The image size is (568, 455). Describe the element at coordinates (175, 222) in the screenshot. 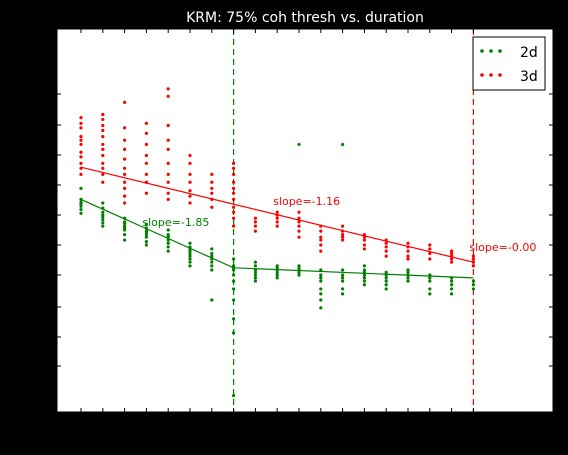

I see `slope-annotation: slope=-1.85` at that location.